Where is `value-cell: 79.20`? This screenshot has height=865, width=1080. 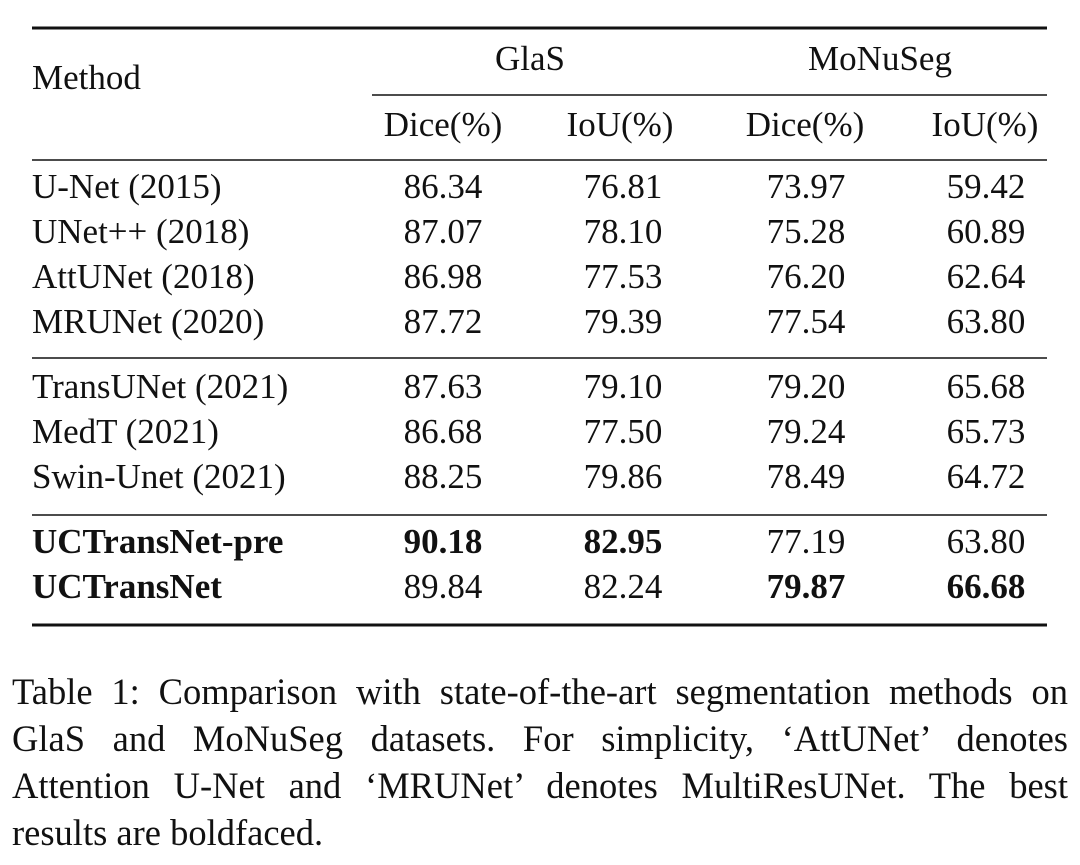 value-cell: 79.20 is located at coordinates (806, 386).